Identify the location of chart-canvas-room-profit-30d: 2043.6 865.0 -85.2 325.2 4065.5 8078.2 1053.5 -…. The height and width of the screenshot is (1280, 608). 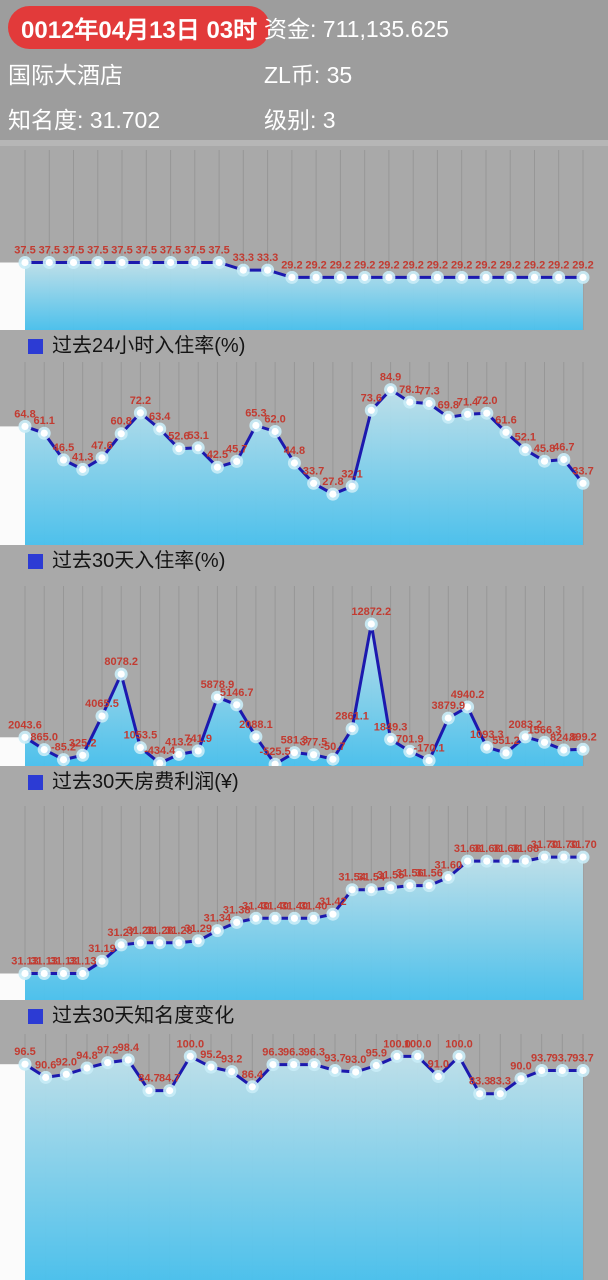
(304, 676).